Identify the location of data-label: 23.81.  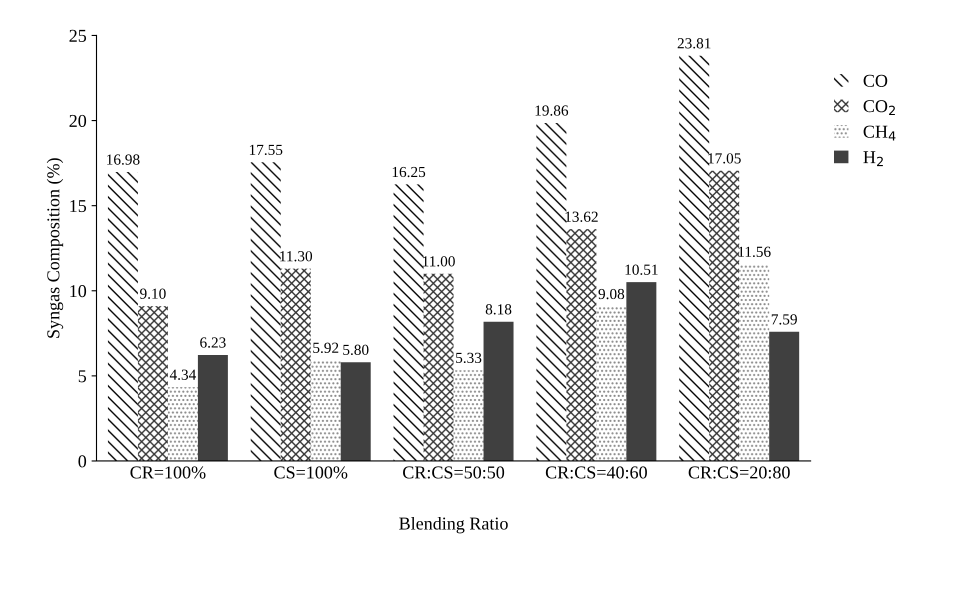
(694, 43).